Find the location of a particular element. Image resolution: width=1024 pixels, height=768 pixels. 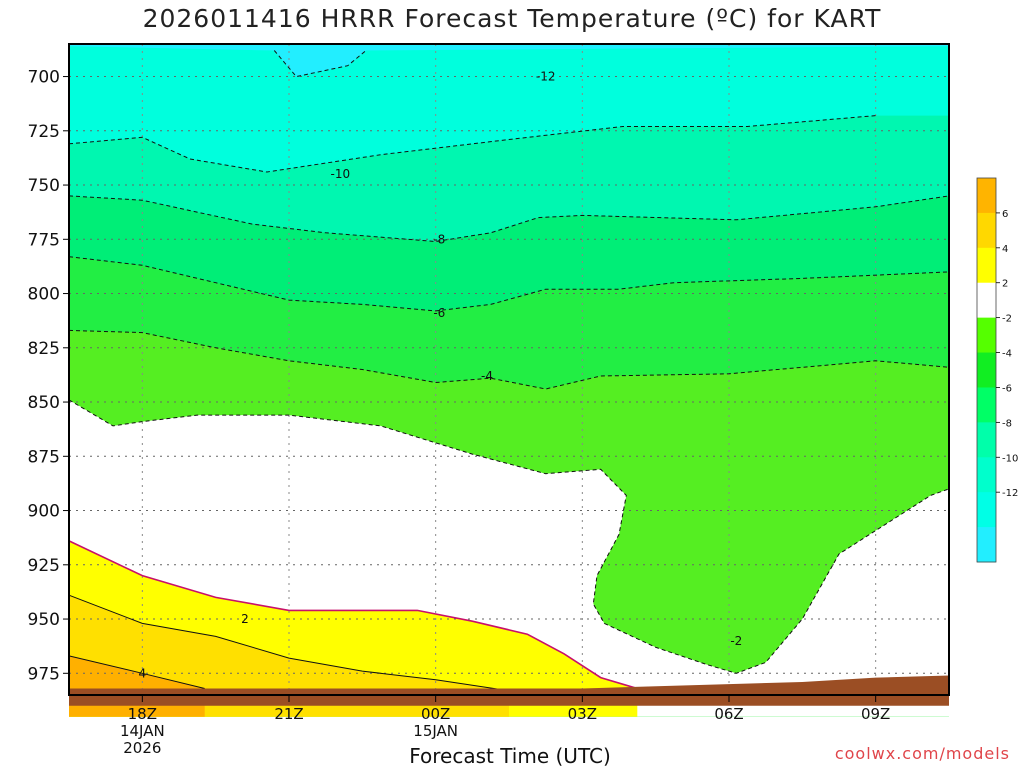

y-tick-label: 925 is located at coordinates (44, 566).